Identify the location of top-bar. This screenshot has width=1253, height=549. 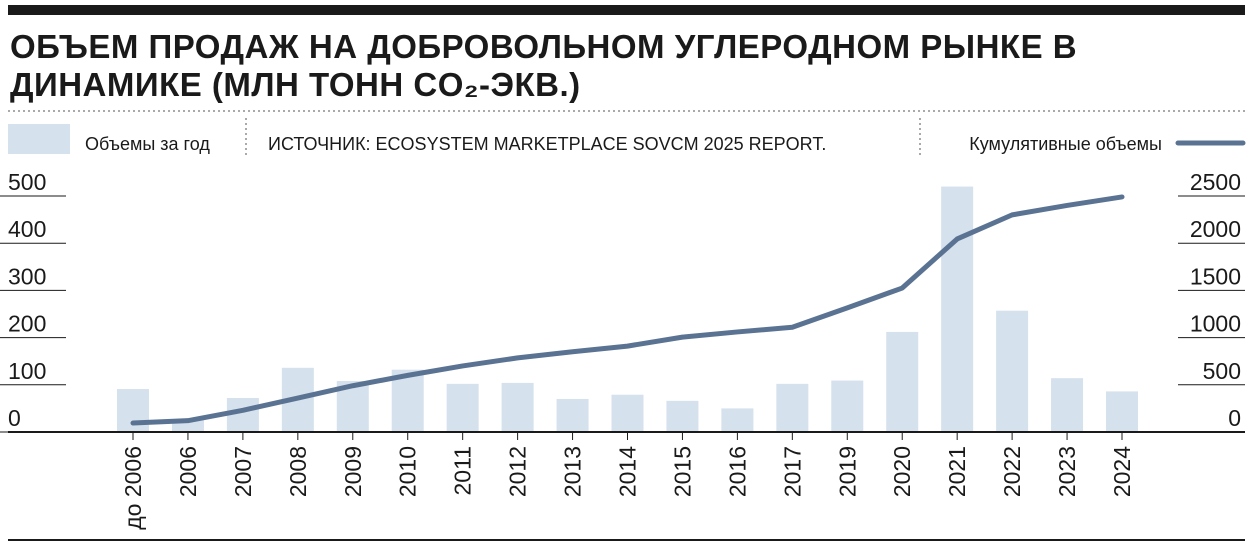
(626, 10).